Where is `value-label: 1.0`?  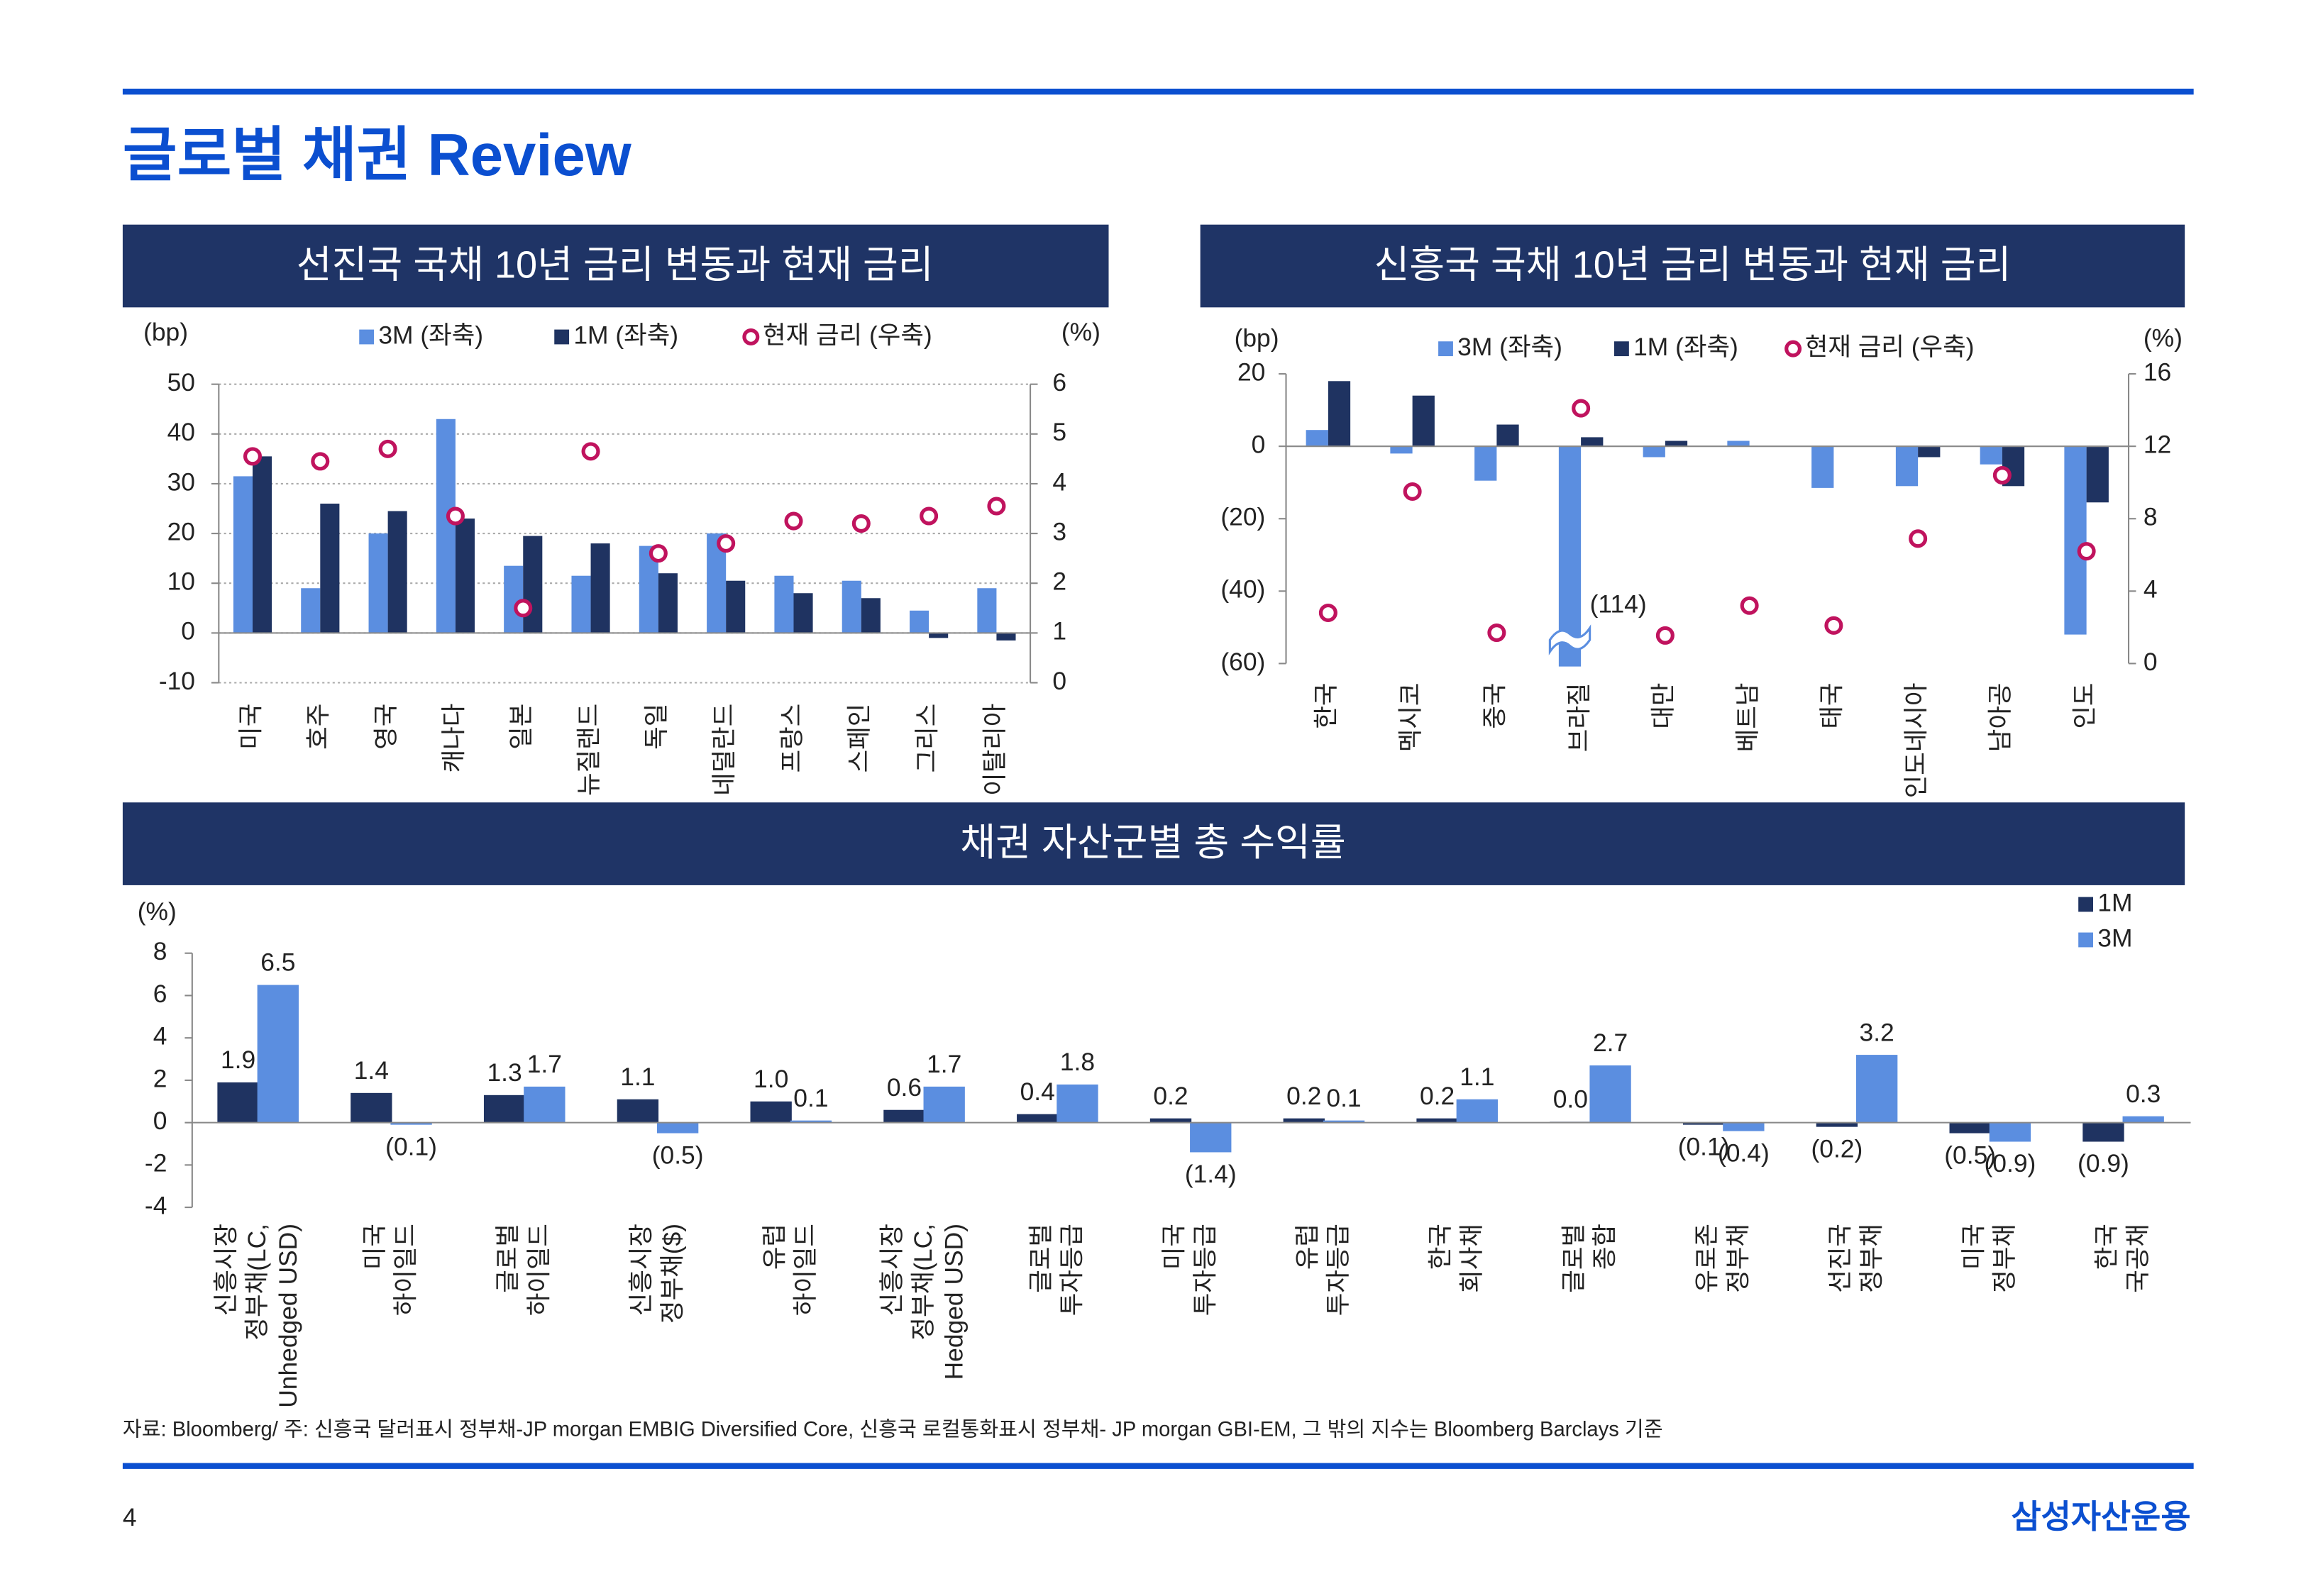
value-label: 1.0 is located at coordinates (771, 1079).